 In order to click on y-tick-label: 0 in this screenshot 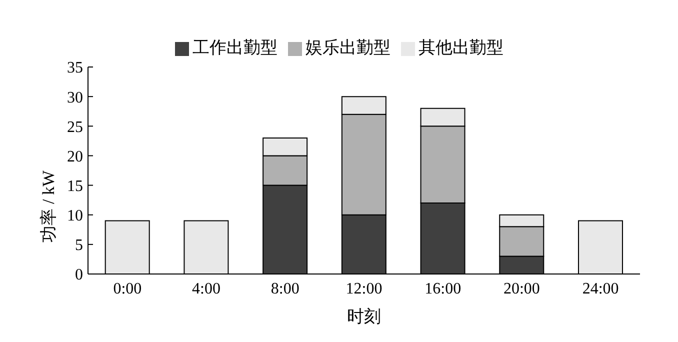, I will do `click(79, 275)`.